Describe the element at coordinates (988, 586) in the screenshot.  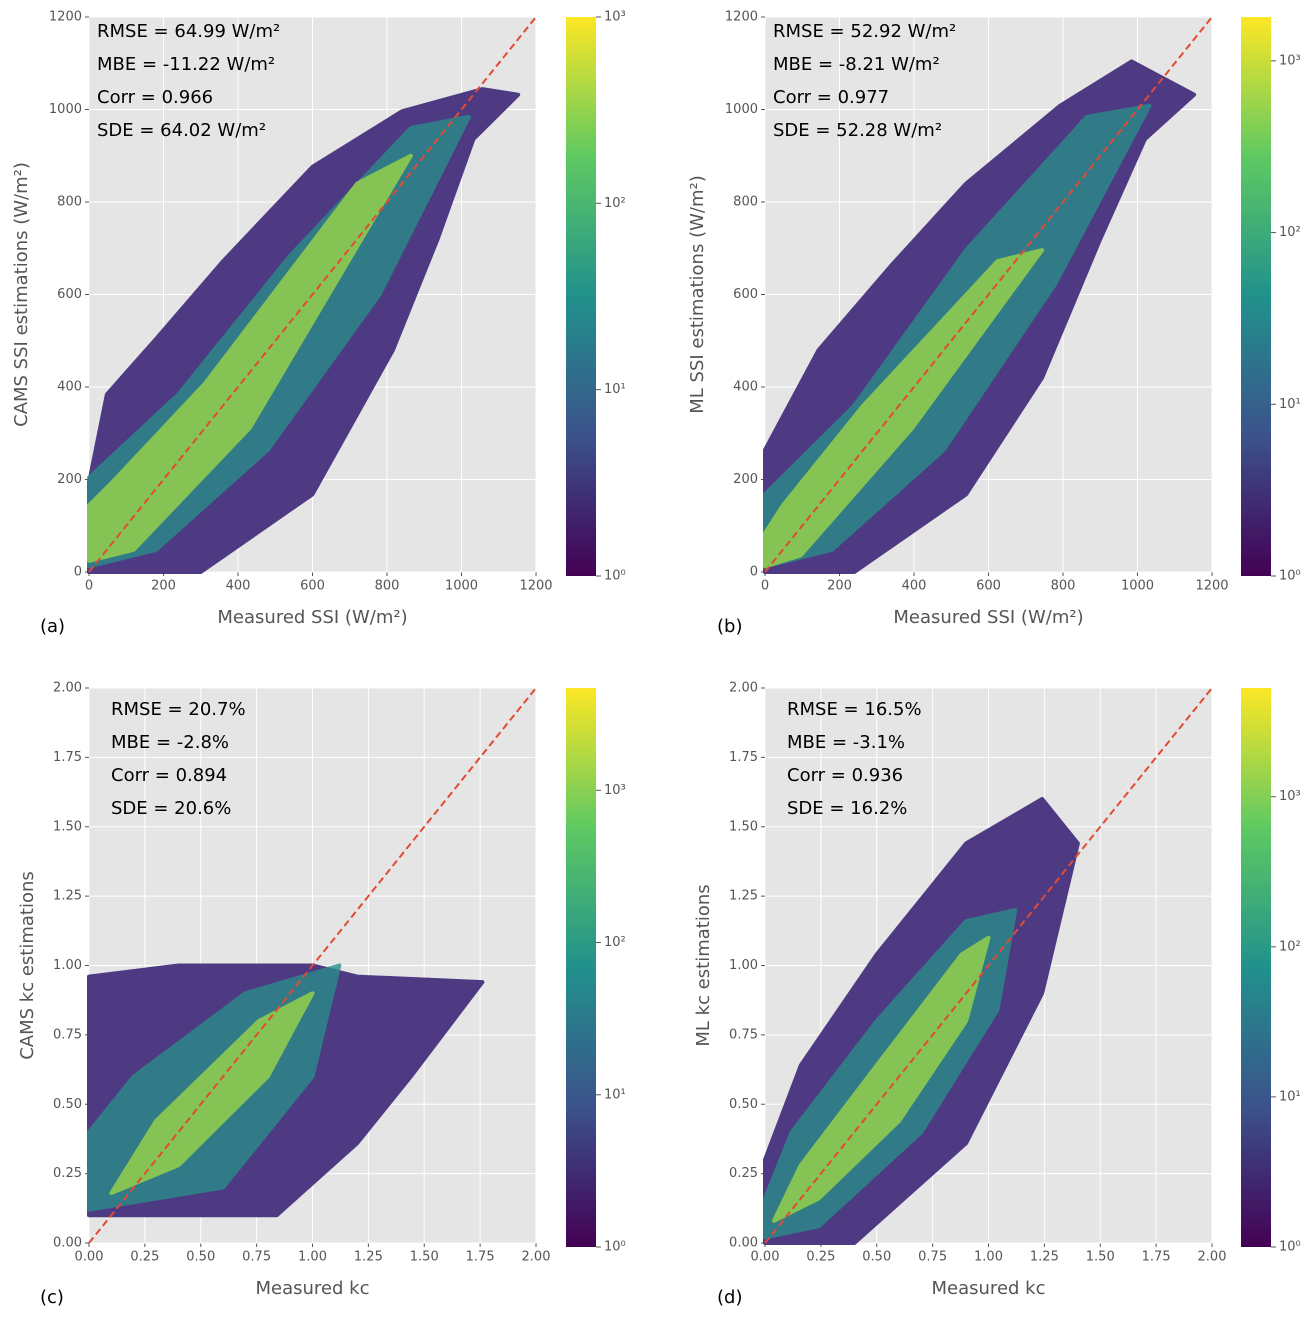
I see `x-tick-label: 600` at that location.